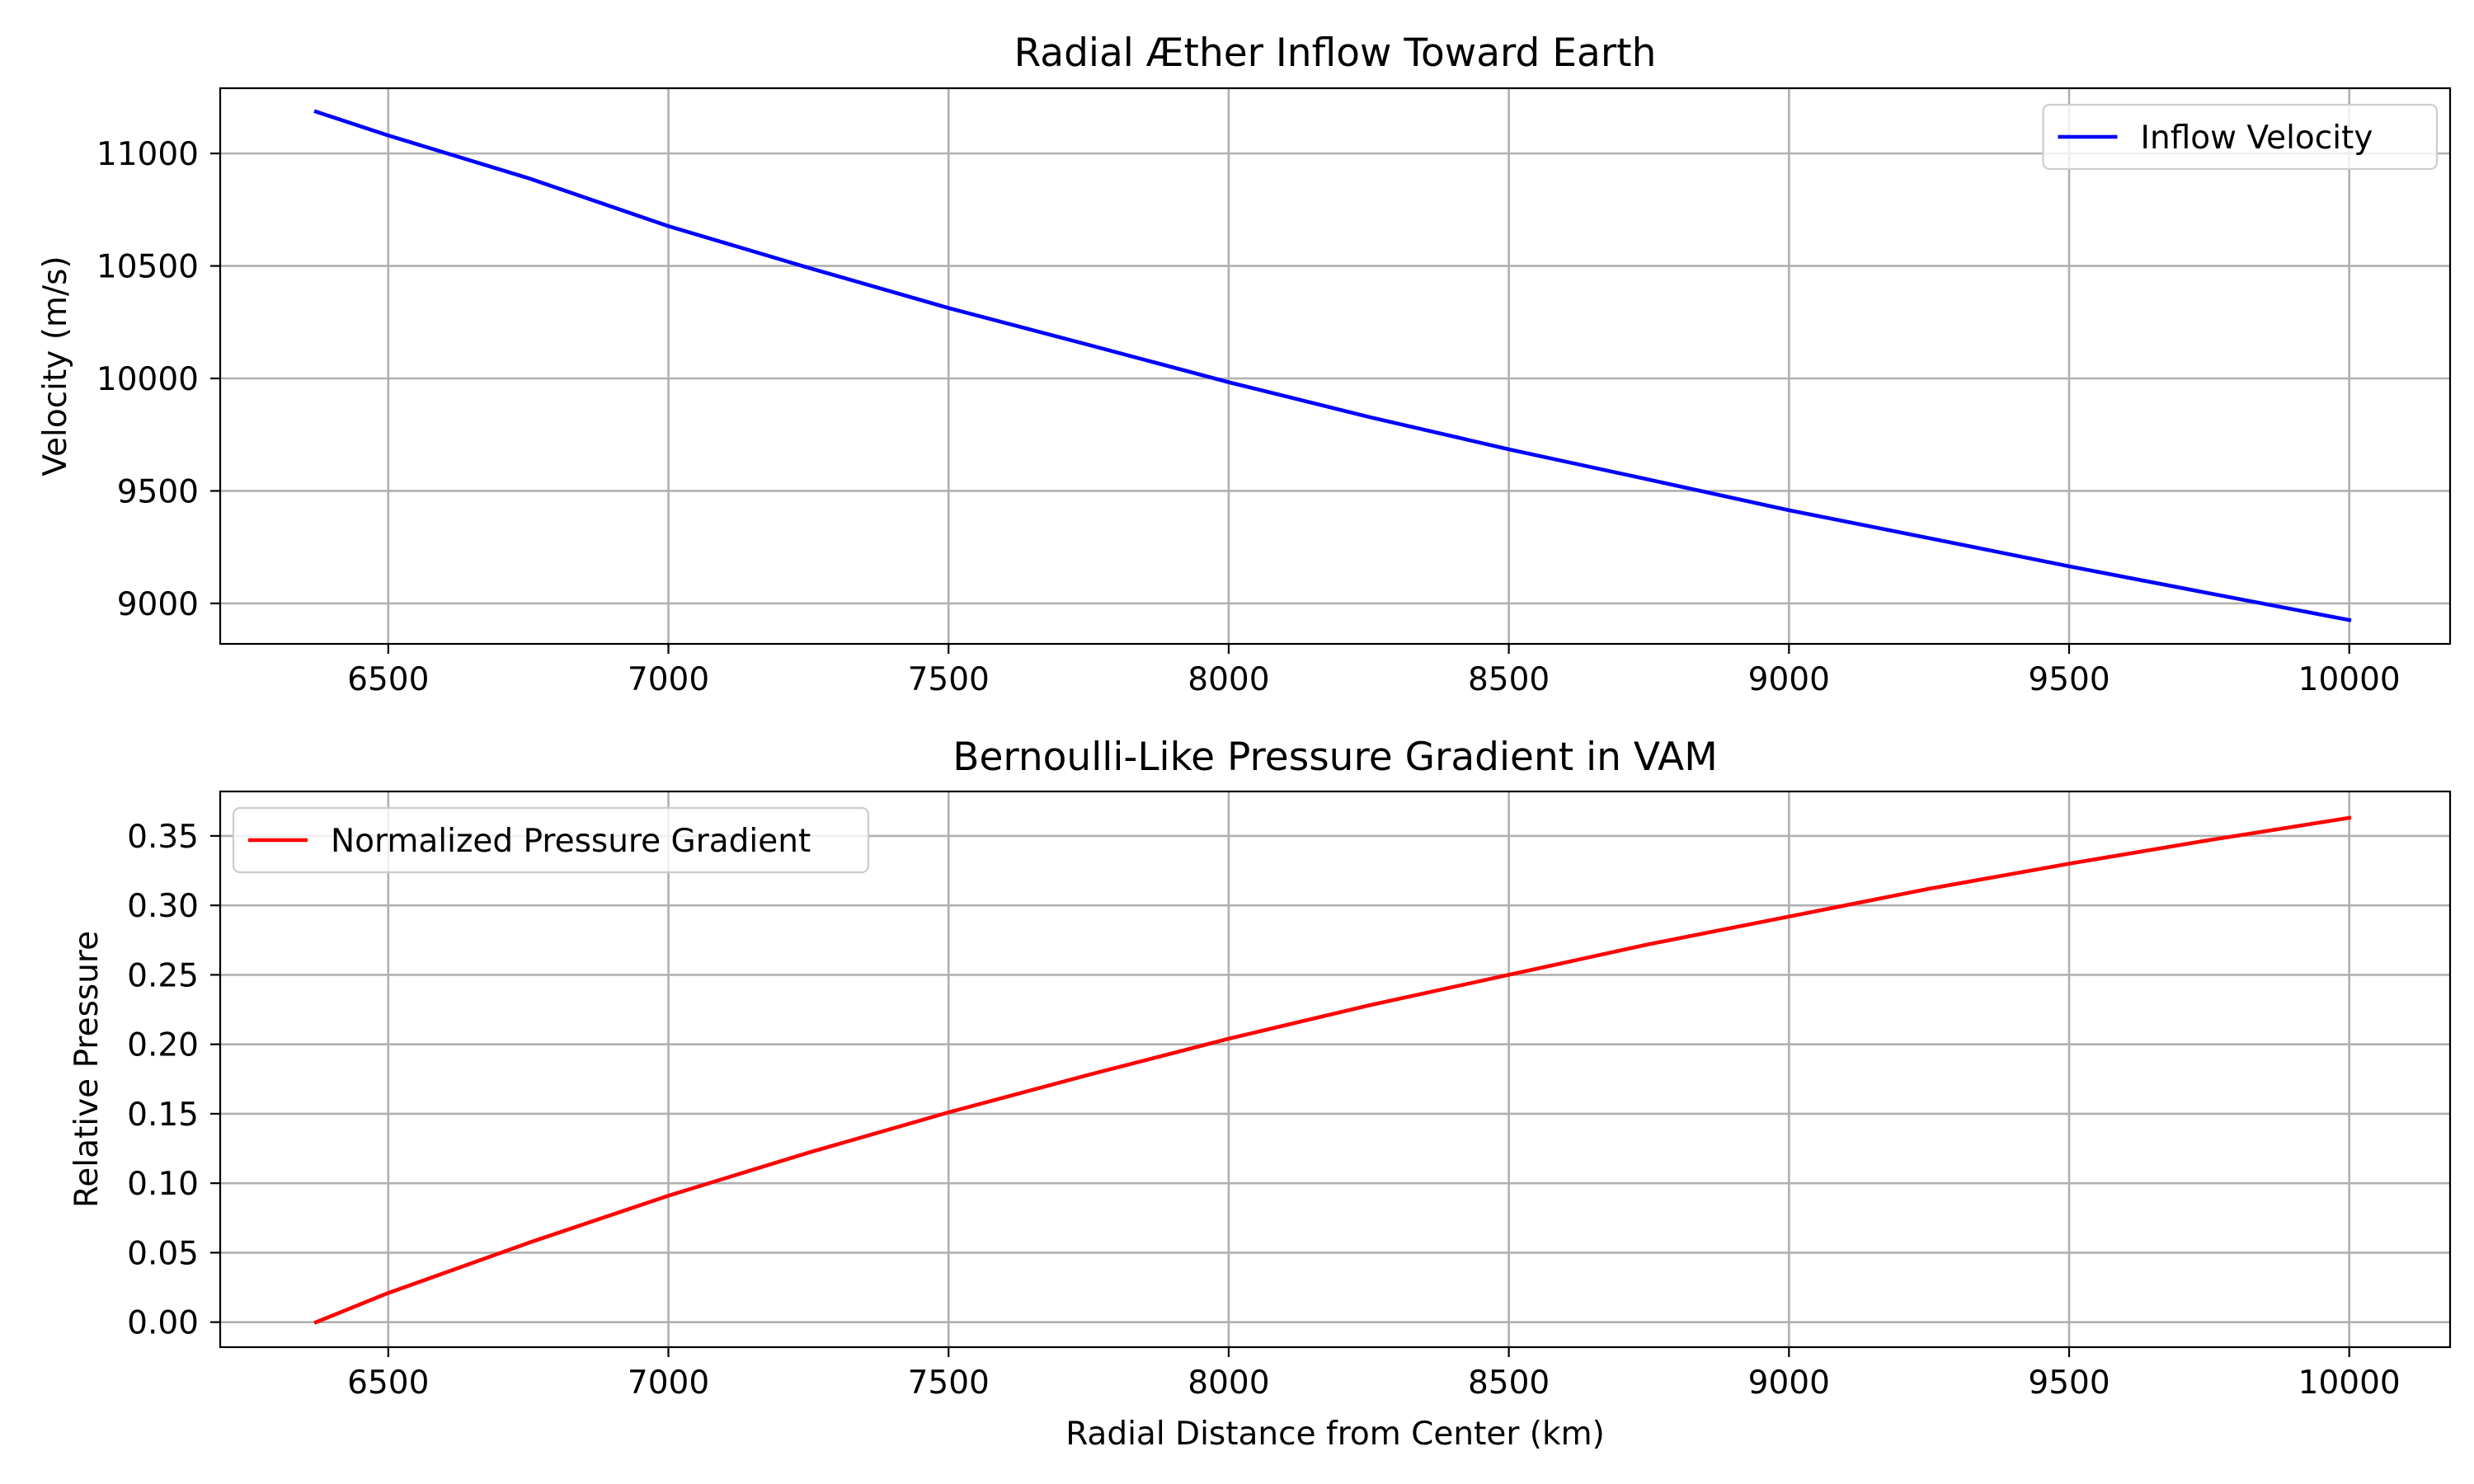 The height and width of the screenshot is (1484, 2474). Describe the element at coordinates (163, 906) in the screenshot. I see `y-tick-label: 0.30` at that location.